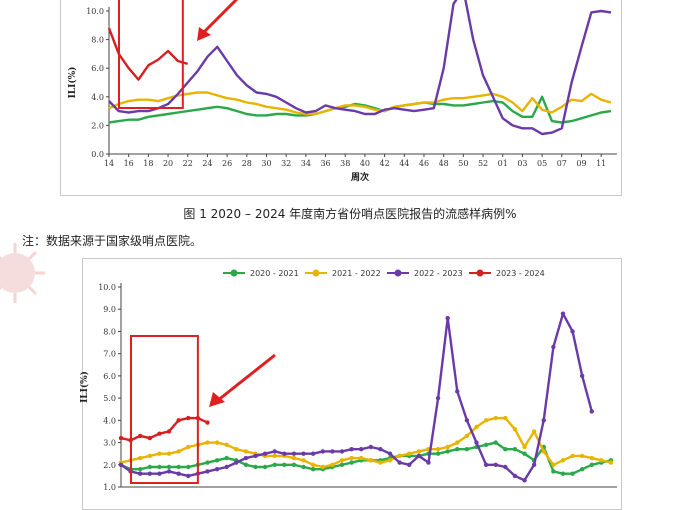  What do you see at coordinates (444, 163) in the screenshot?
I see `x-tick-label: 48` at bounding box center [444, 163].